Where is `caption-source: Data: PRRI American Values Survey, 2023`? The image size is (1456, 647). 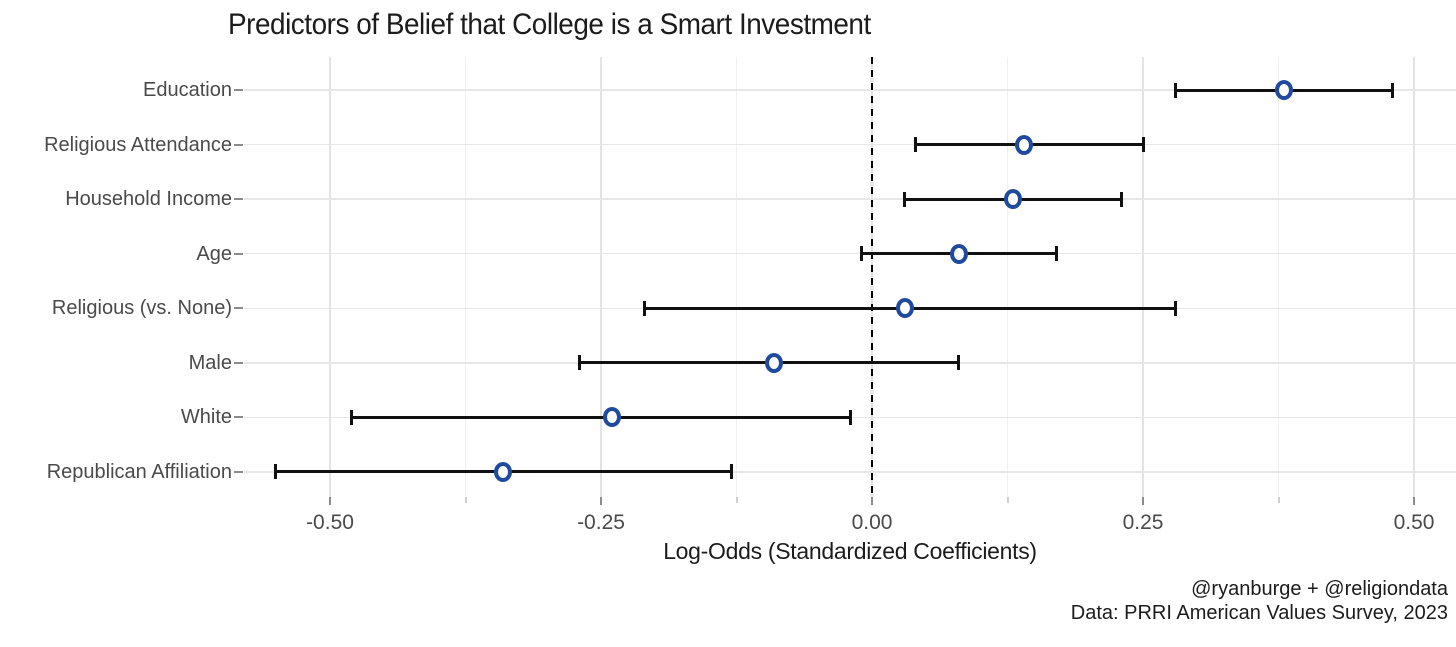 caption-source: Data: PRRI American Values Survey, 2023 is located at coordinates (1259, 613).